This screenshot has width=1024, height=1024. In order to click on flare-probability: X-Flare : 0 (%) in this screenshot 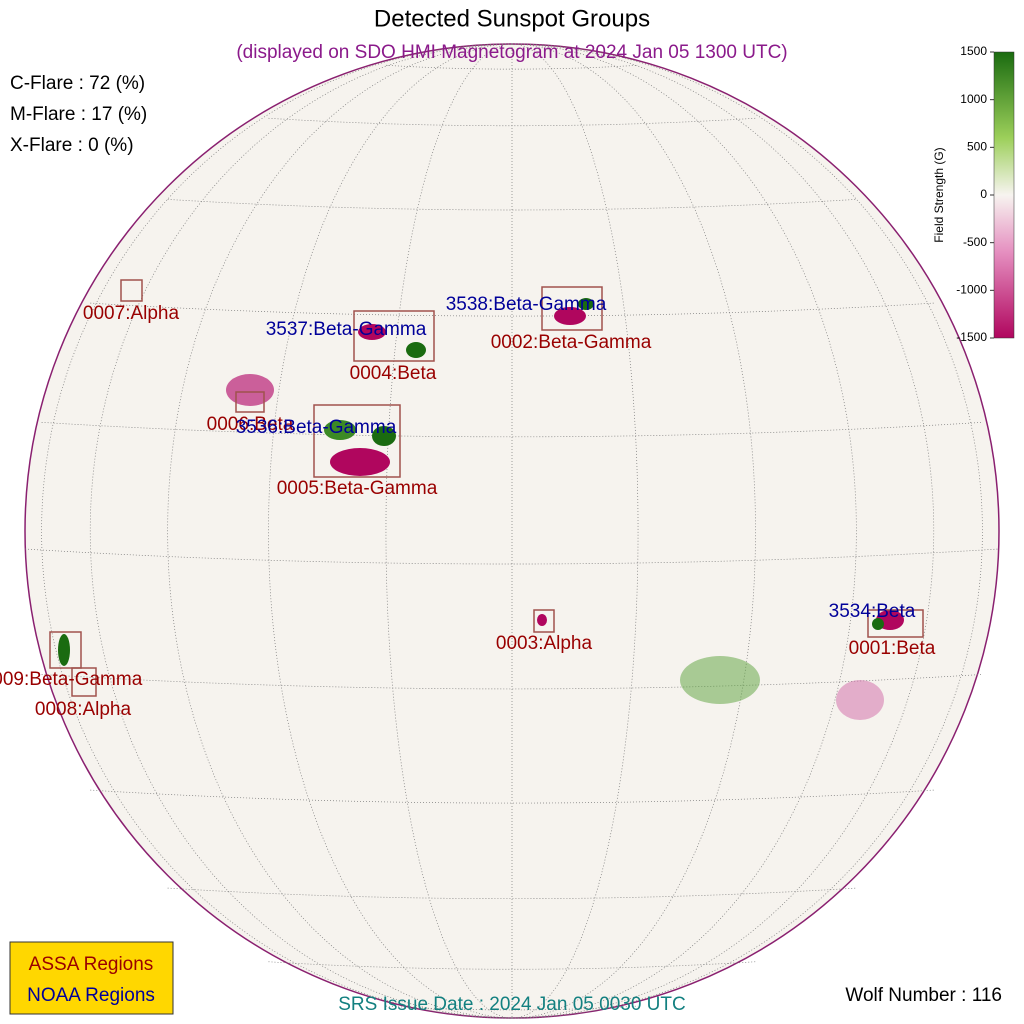, I will do `click(72, 145)`.